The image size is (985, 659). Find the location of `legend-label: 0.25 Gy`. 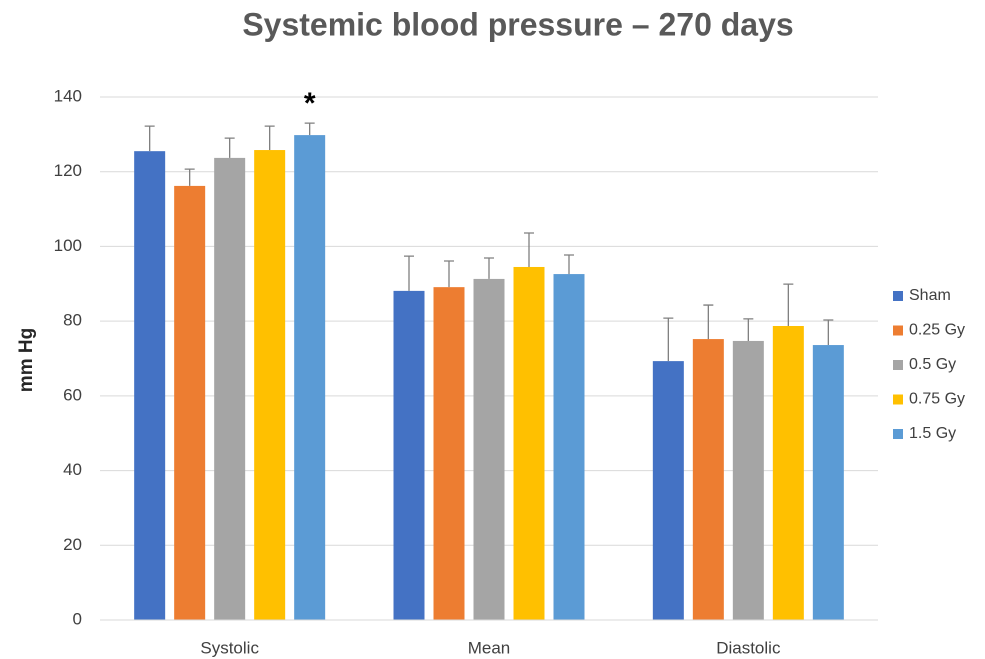

legend-label: 0.25 Gy is located at coordinates (937, 330).